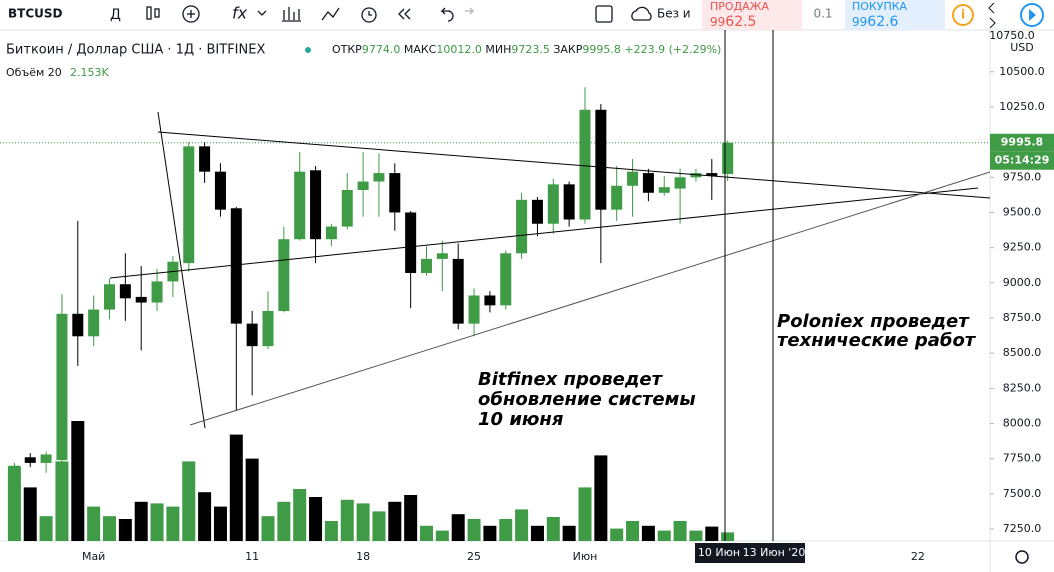 This screenshot has height=572, width=1054. What do you see at coordinates (717, 22) in the screenshot?
I see `sell-price-lead: 99` at bounding box center [717, 22].